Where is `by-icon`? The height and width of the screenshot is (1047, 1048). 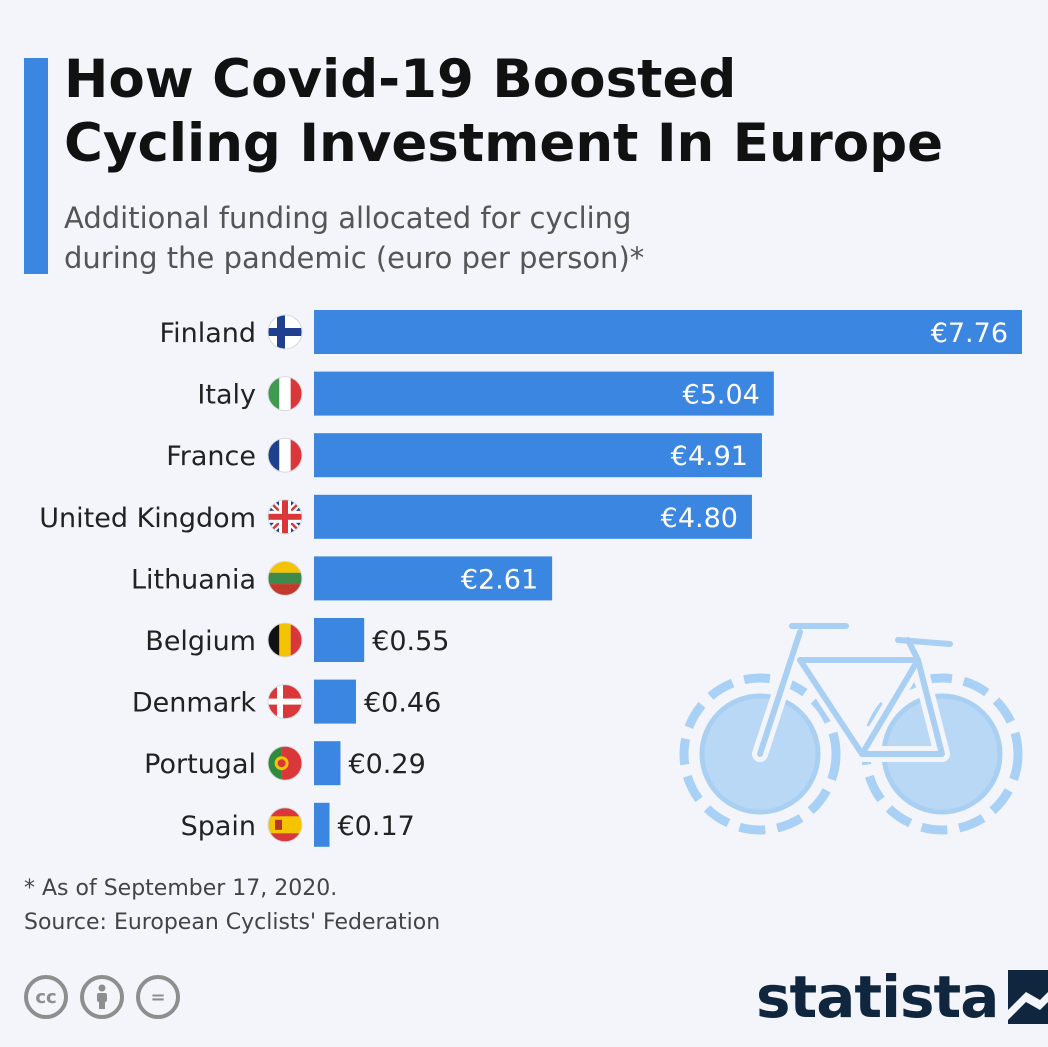 by-icon is located at coordinates (102, 997).